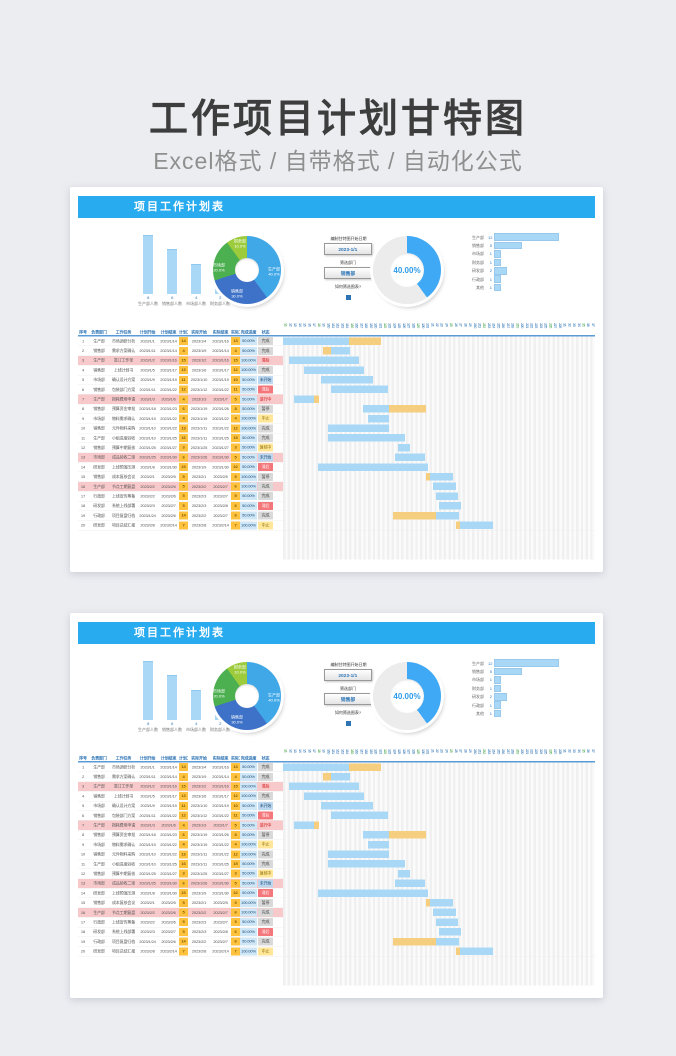 The height and width of the screenshot is (1056, 676). I want to click on bar-value-label: 4, so click(196, 297).